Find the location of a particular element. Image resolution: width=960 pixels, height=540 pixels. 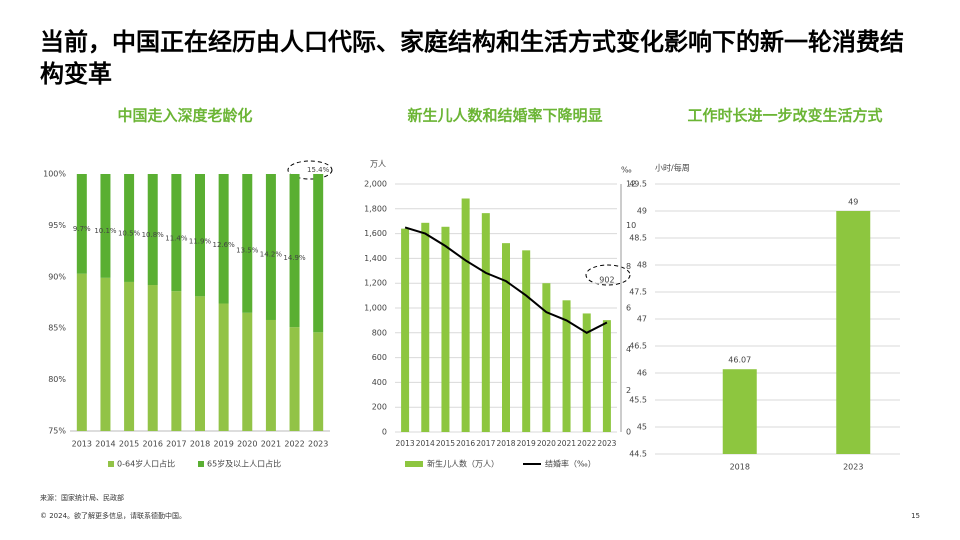

y-tick-label: 44.5 is located at coordinates (638, 454).